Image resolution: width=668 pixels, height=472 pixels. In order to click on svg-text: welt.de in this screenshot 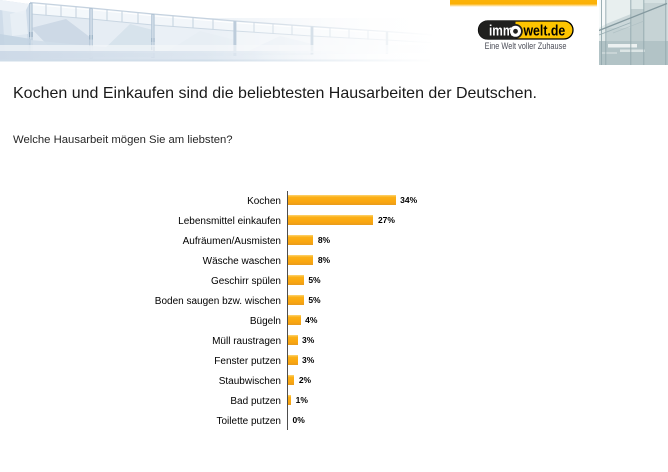, I will do `click(544, 30)`.